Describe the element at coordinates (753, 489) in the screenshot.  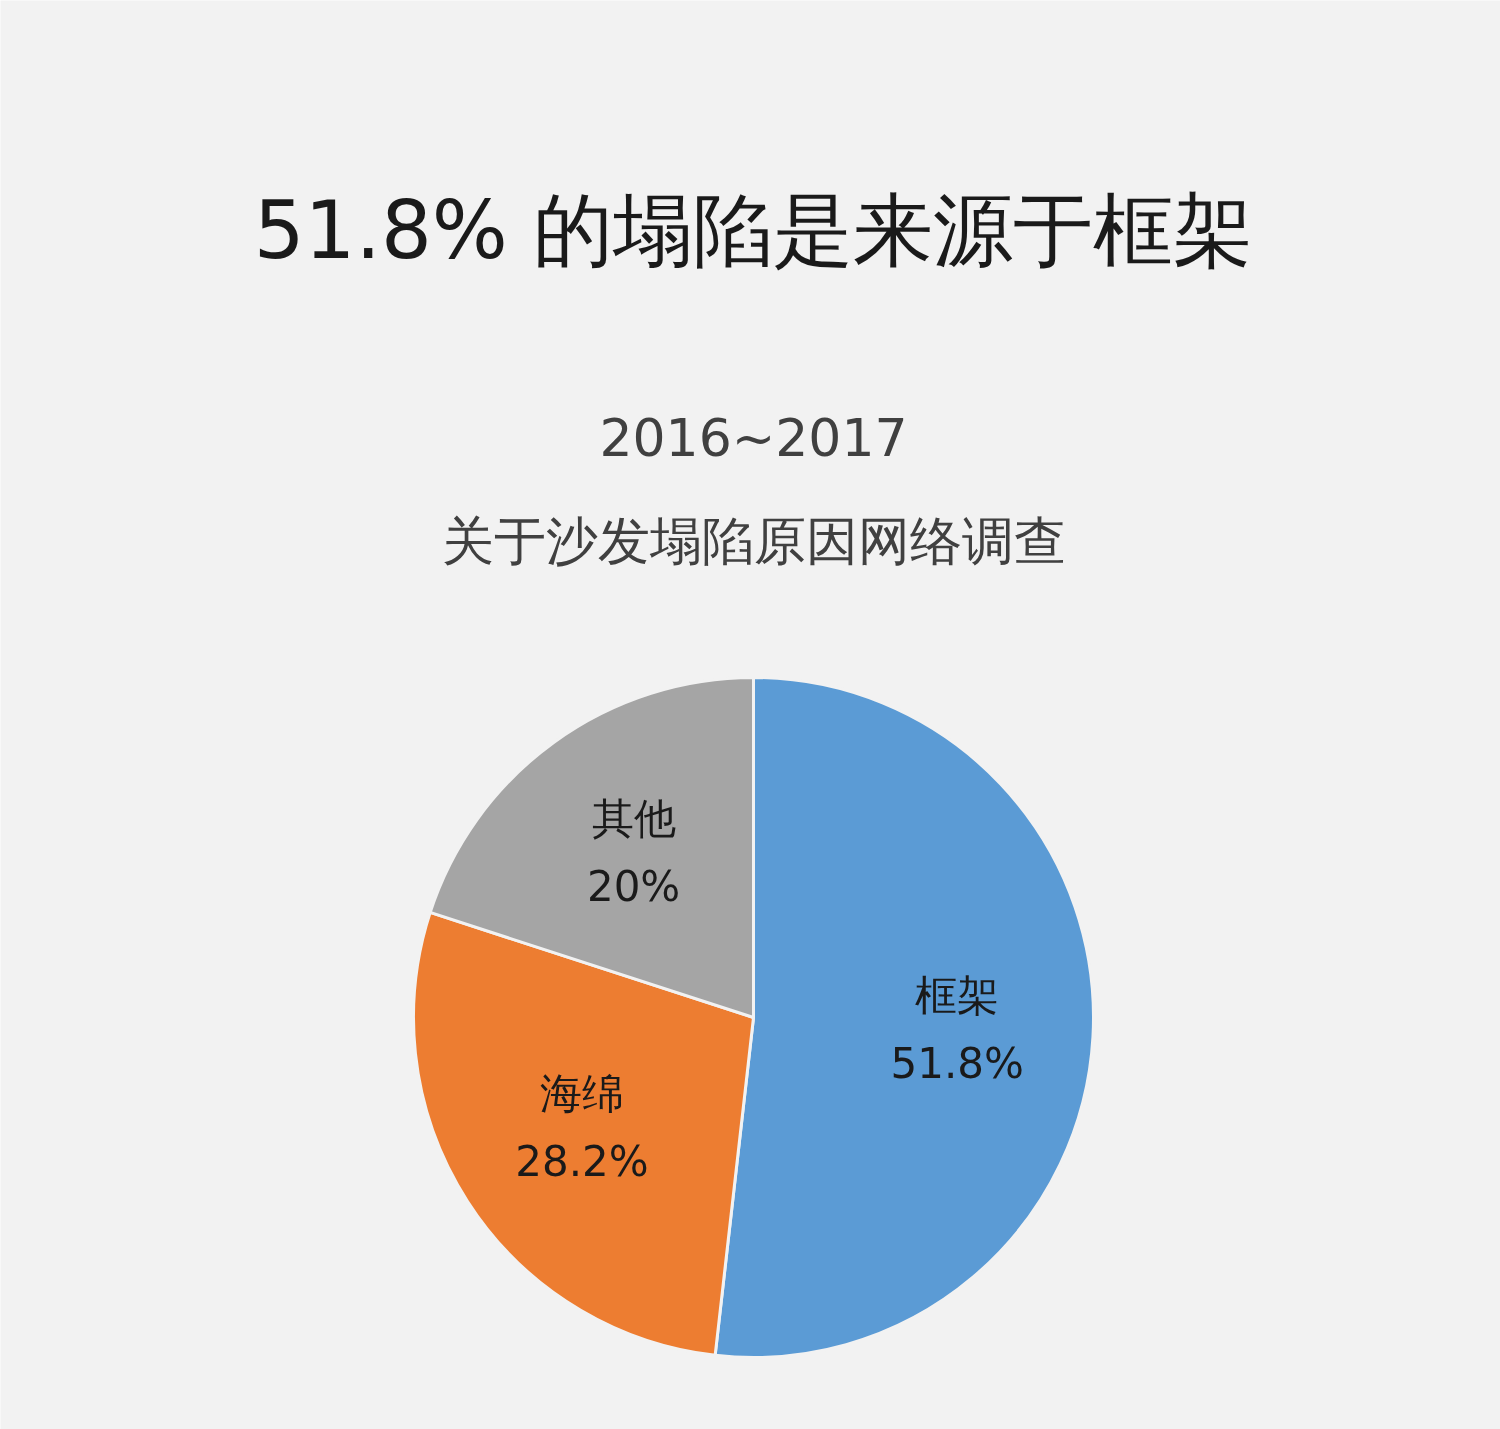
I see `chart-subtitle: 2016~2017 关于沙发塌陷原因网络调查` at that location.